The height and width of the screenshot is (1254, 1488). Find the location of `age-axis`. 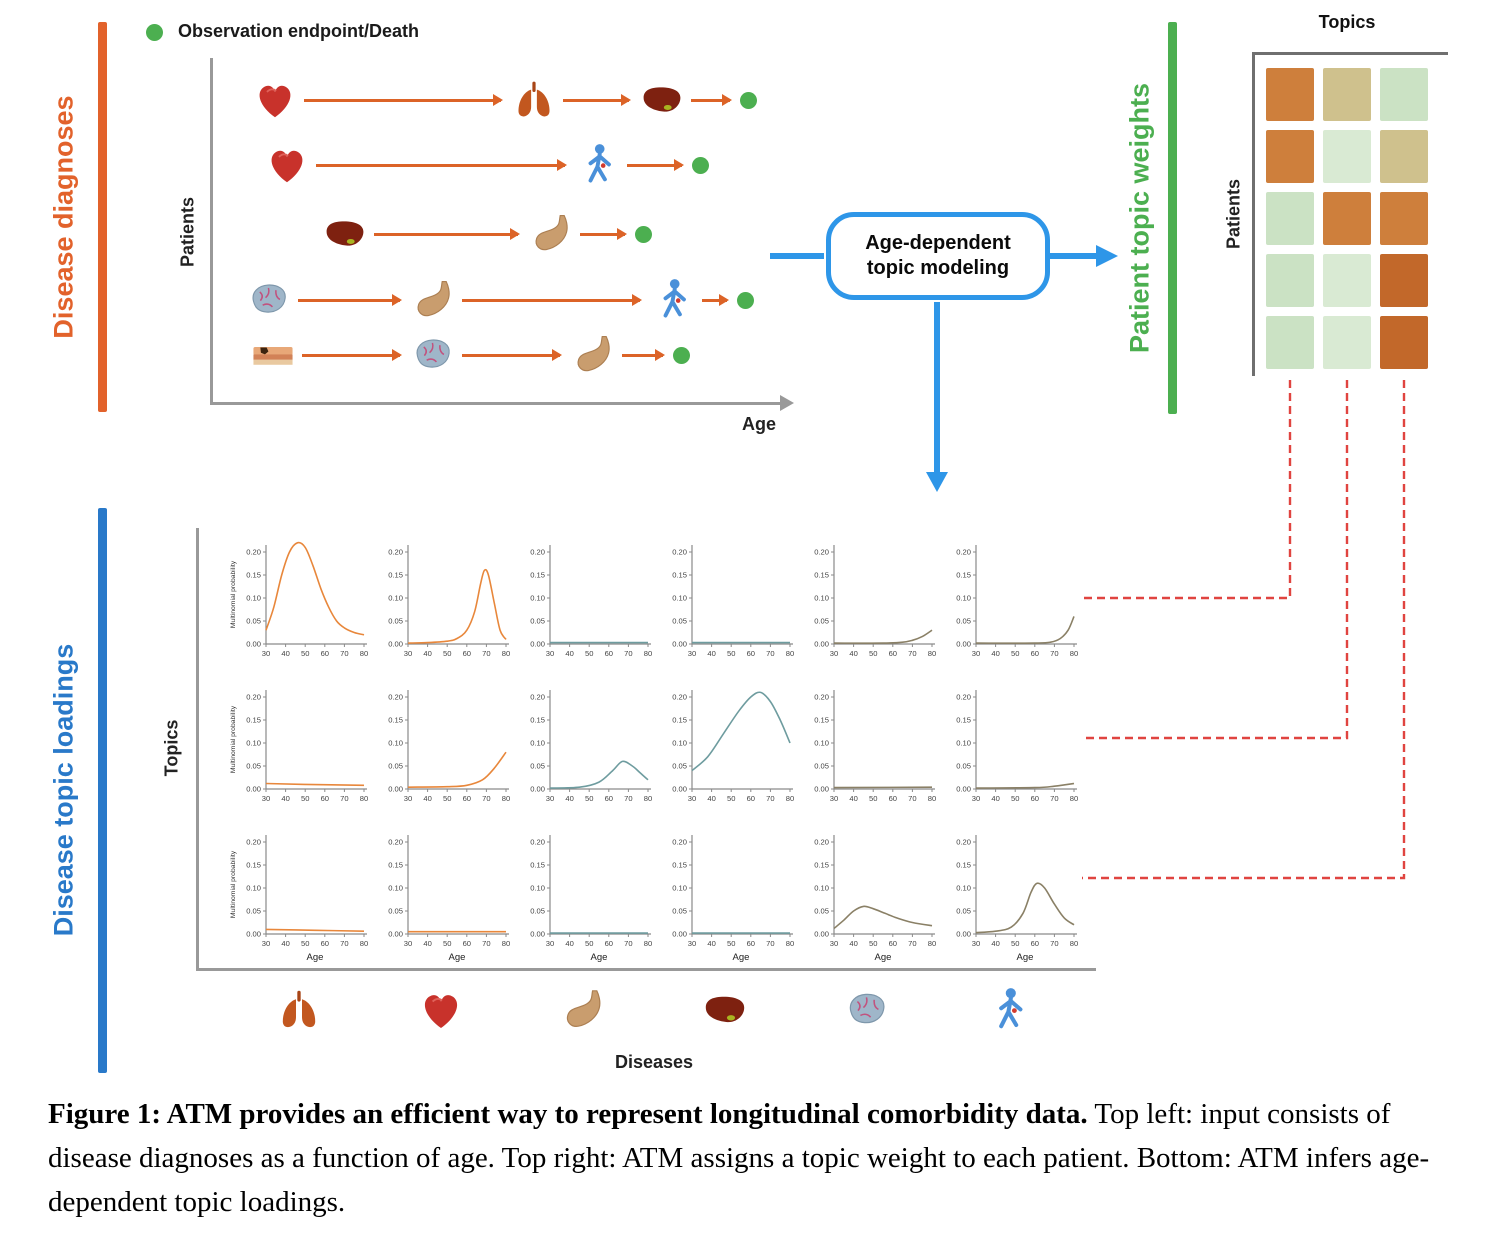

age-axis is located at coordinates (496, 403).